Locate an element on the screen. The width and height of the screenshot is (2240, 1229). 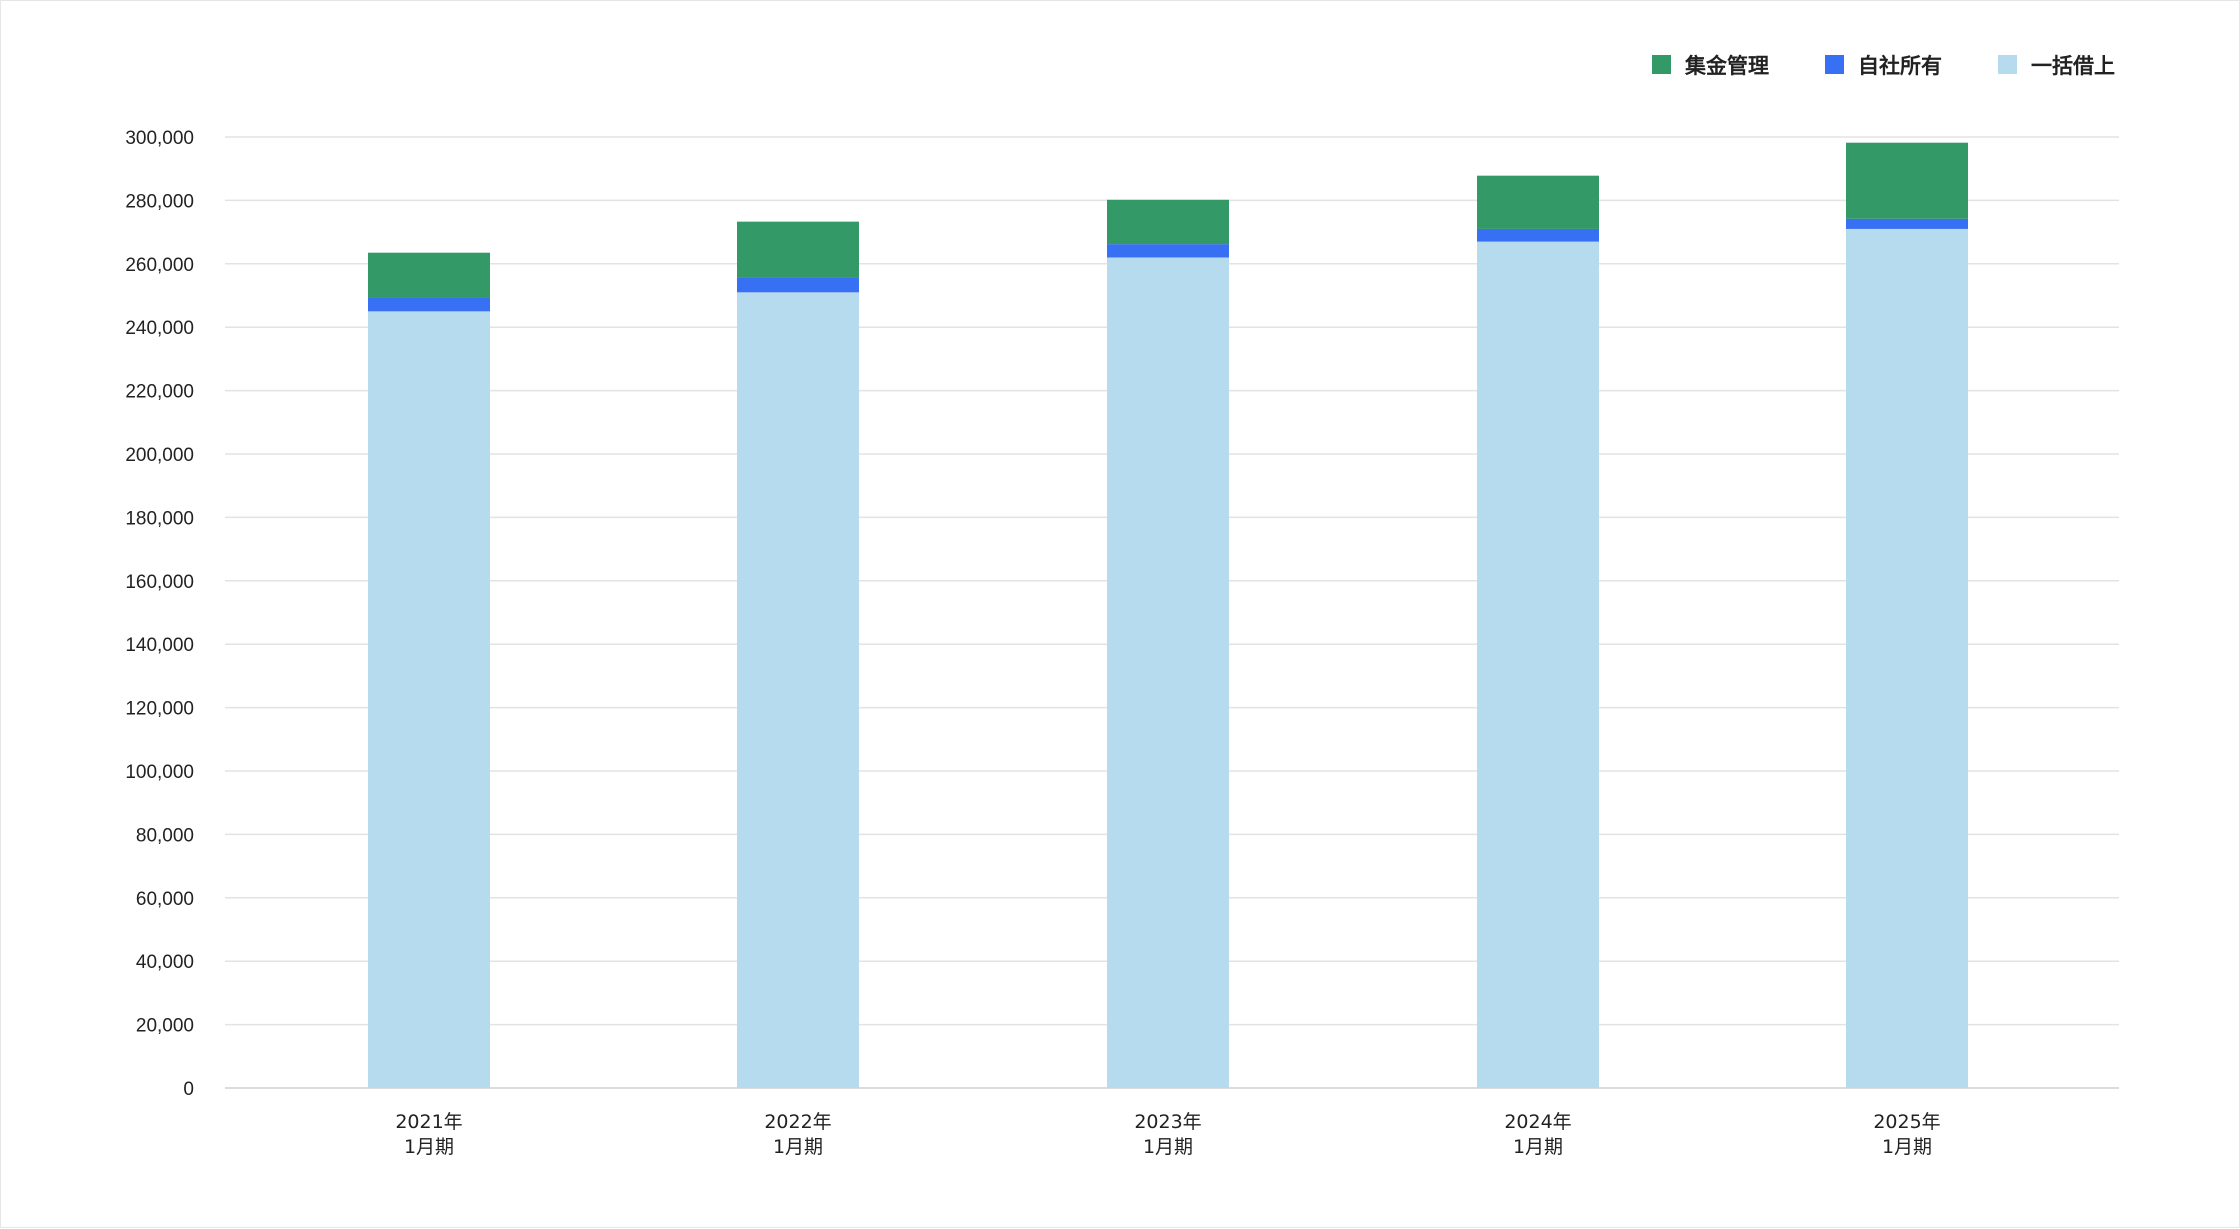
y-tick-label: 240,000 is located at coordinates (159, 328).